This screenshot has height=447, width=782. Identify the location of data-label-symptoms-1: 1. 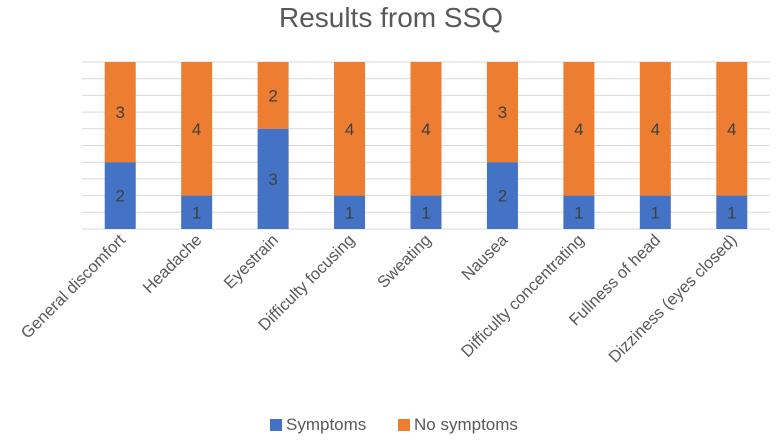
(196, 212).